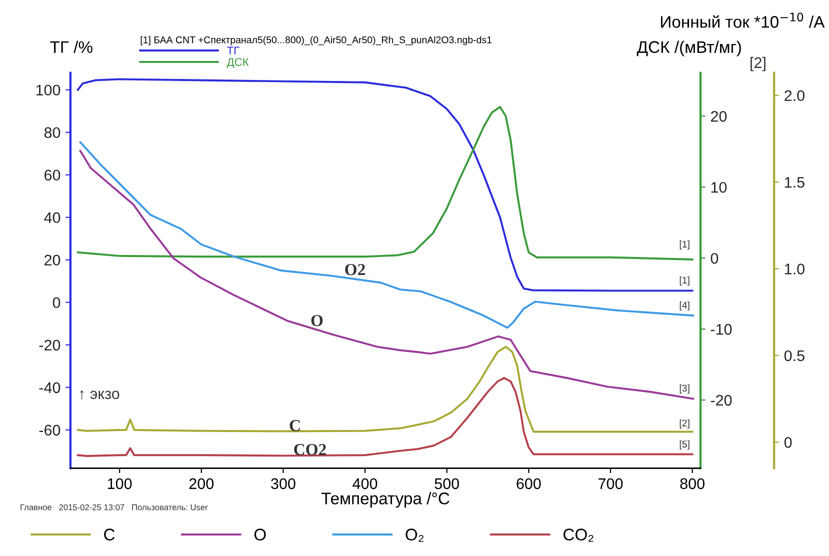 This screenshot has width=829, height=556. I want to click on legend-title: [1] БАА CNT +Спектранал5(50...800)_(0_Air50_Ar50)_Rh_S_punAl2O3.ngb-ds1, so click(316, 41).